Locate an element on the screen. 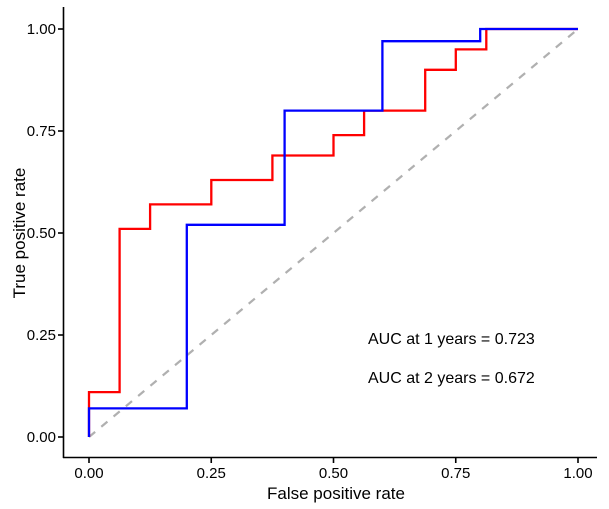  x-tick-label: 0.00 is located at coordinates (88, 473).